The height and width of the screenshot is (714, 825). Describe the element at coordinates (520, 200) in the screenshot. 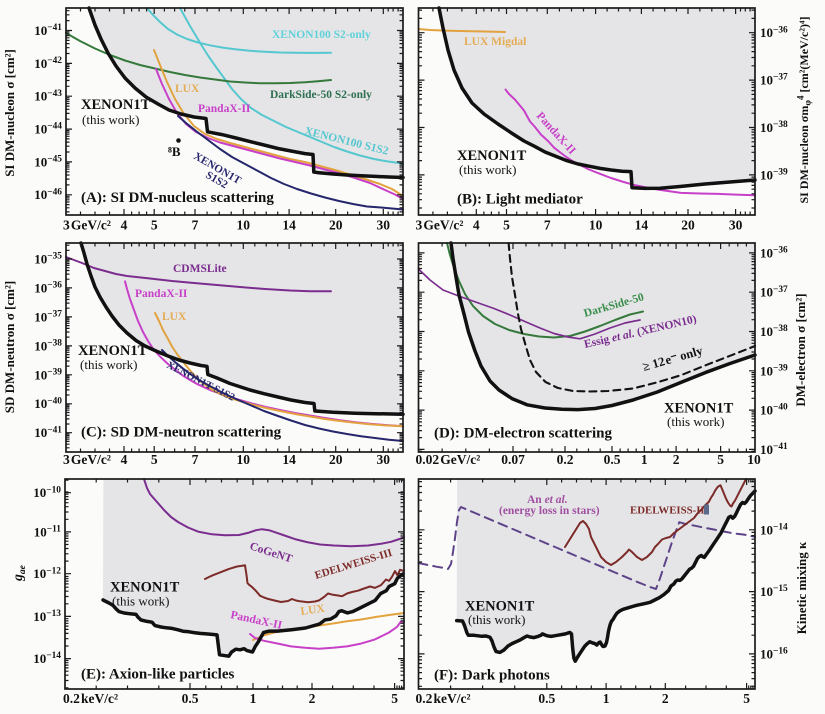

I see `svg-text: (B): Light mediator` at that location.